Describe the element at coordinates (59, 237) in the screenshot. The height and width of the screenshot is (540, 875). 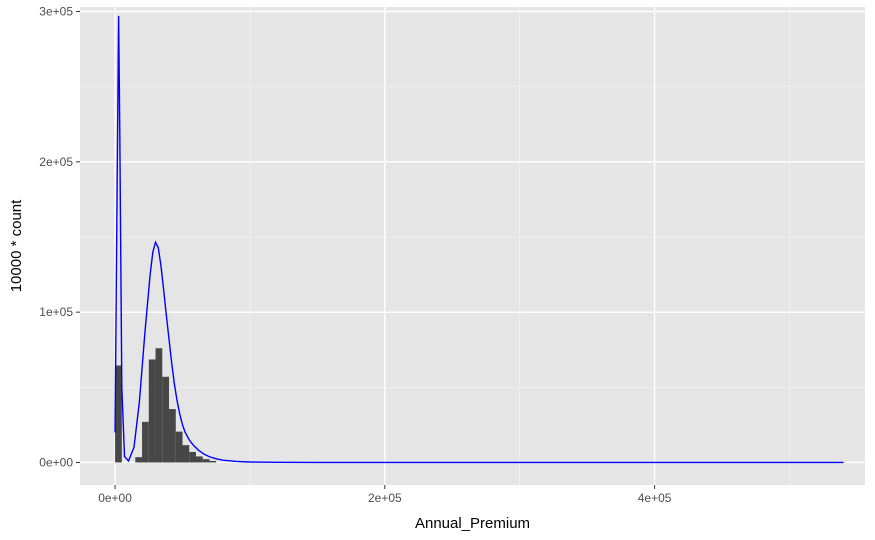
I see `y-axis: 0e+00 1e+05 2e+05 3e+05` at that location.